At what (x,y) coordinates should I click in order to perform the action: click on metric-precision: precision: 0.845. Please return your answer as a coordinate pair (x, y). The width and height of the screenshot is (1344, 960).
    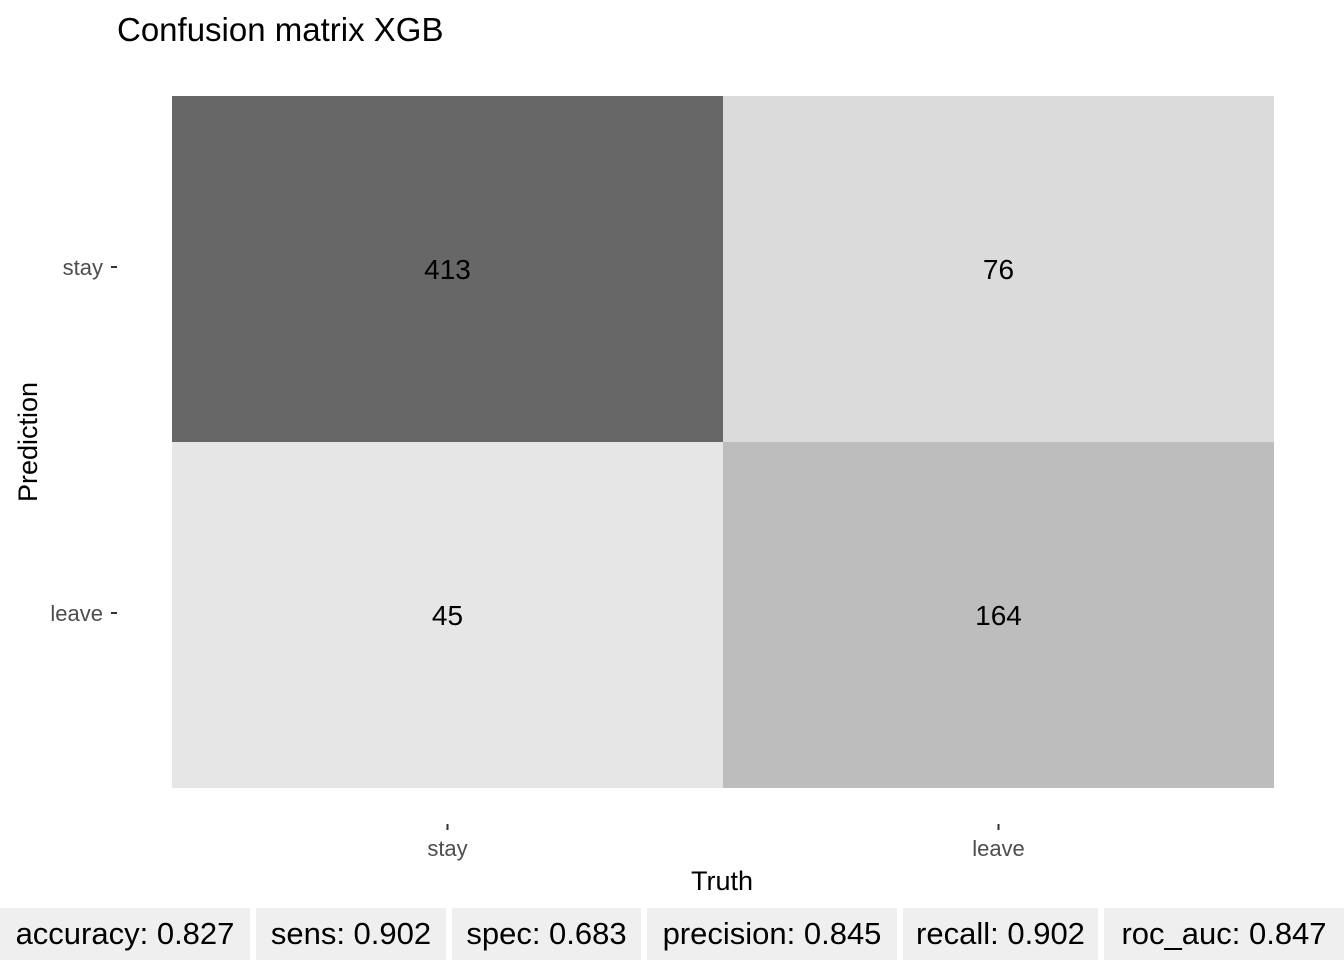
    Looking at the image, I should click on (772, 934).